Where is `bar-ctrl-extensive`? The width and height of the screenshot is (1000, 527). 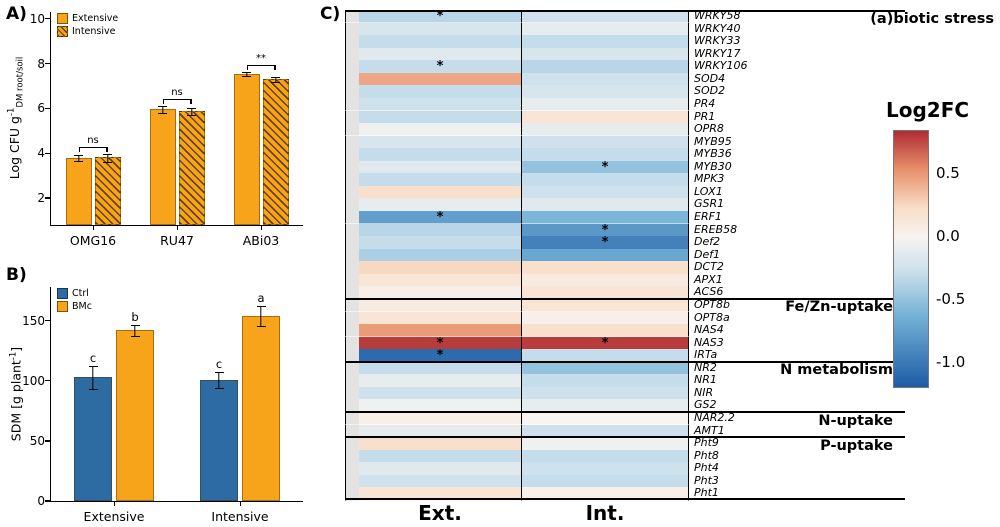 bar-ctrl-extensive is located at coordinates (93, 439).